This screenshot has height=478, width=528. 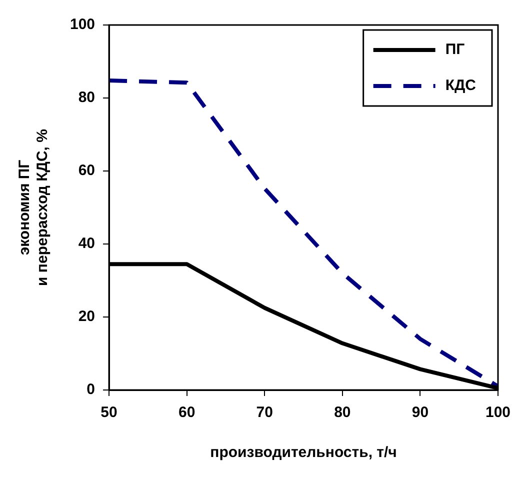 I want to click on x-tick-label: 70, so click(x=264, y=413).